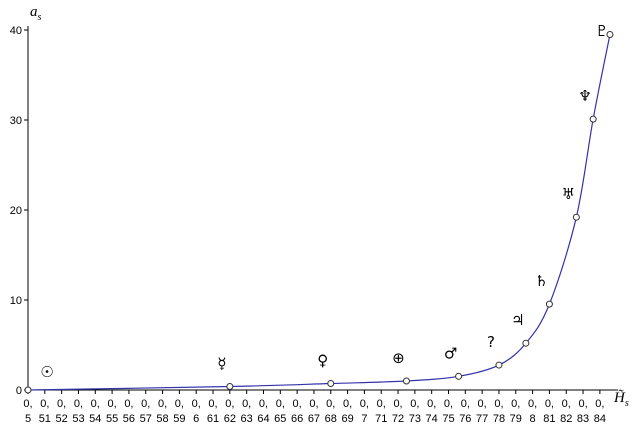  What do you see at coordinates (398, 358) in the screenshot?
I see `planet-symbol: ⊕` at bounding box center [398, 358].